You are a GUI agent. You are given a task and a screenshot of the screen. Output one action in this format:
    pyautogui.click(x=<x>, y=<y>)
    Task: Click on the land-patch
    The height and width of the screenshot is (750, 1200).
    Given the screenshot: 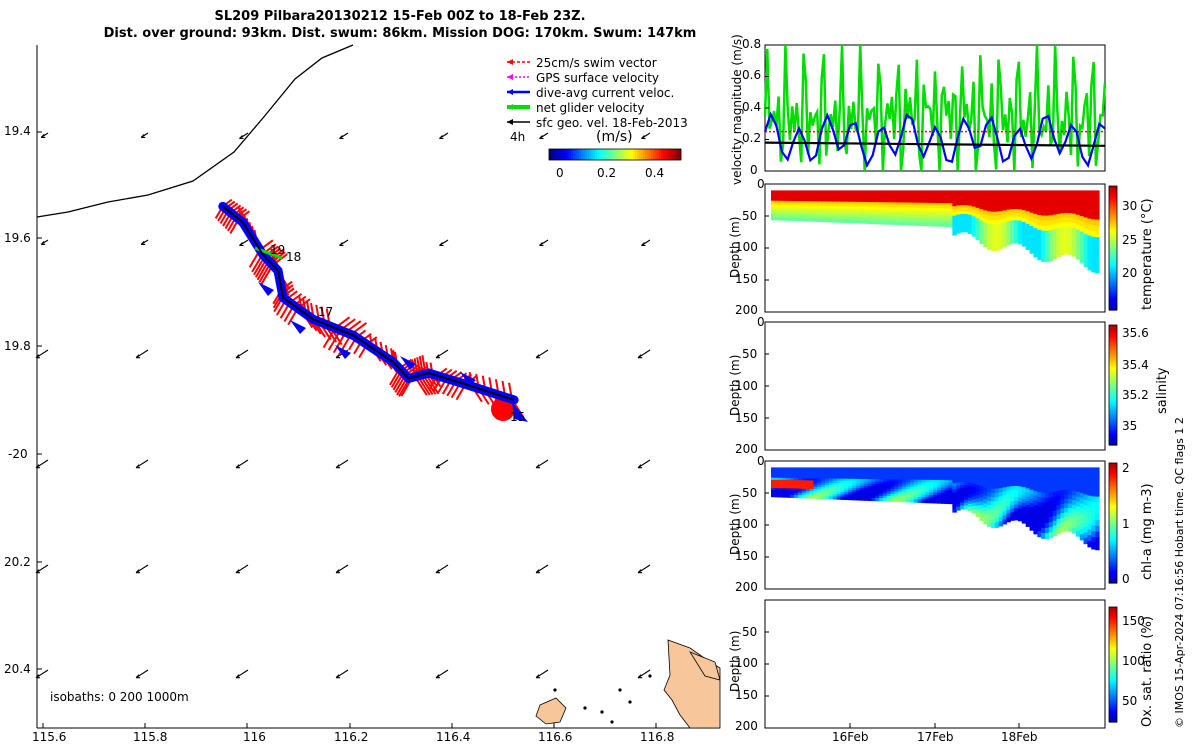 What is the action you would take?
    pyautogui.click(x=705, y=666)
    